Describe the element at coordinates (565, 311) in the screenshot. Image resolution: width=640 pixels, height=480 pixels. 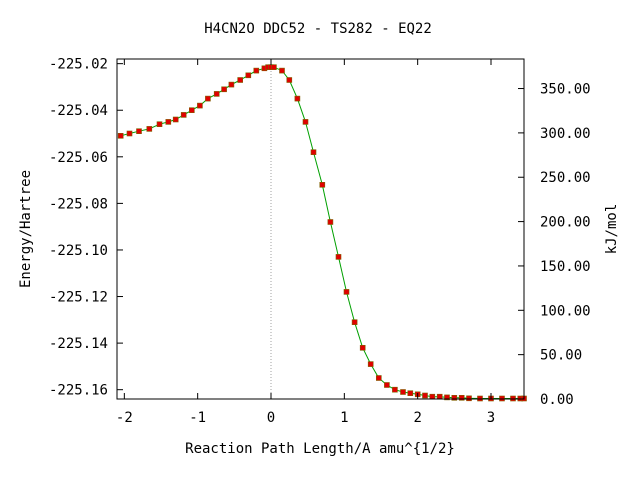
I see `y2-tick-label: 100.00` at that location.